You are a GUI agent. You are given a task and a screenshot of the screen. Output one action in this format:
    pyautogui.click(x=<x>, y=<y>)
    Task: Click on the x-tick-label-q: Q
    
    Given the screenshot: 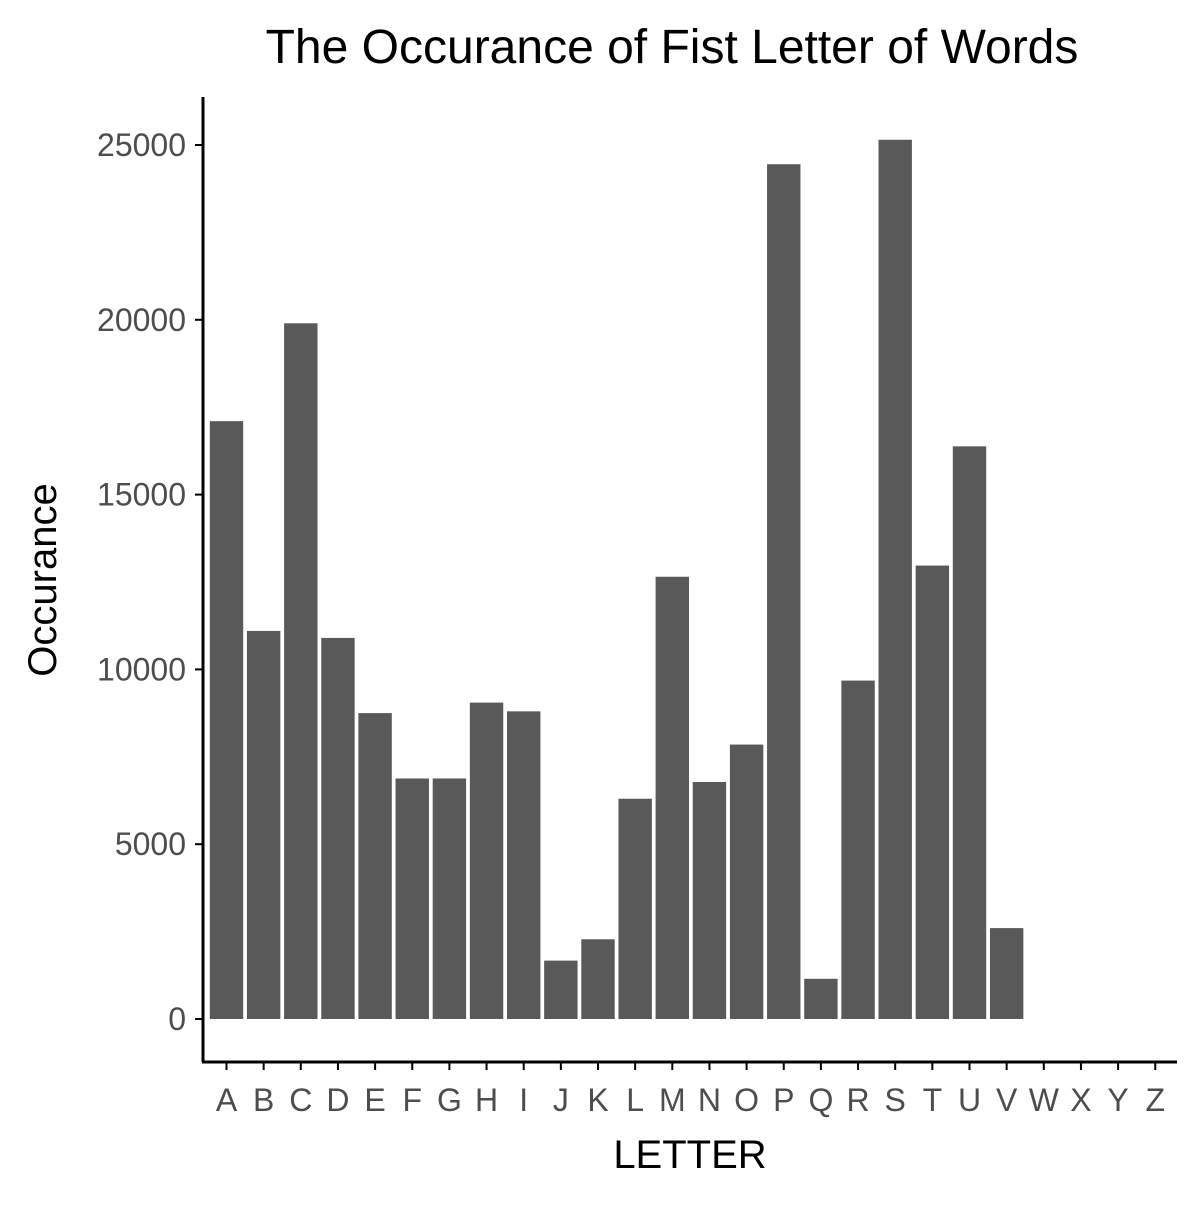 What is the action you would take?
    pyautogui.click(x=820, y=1100)
    